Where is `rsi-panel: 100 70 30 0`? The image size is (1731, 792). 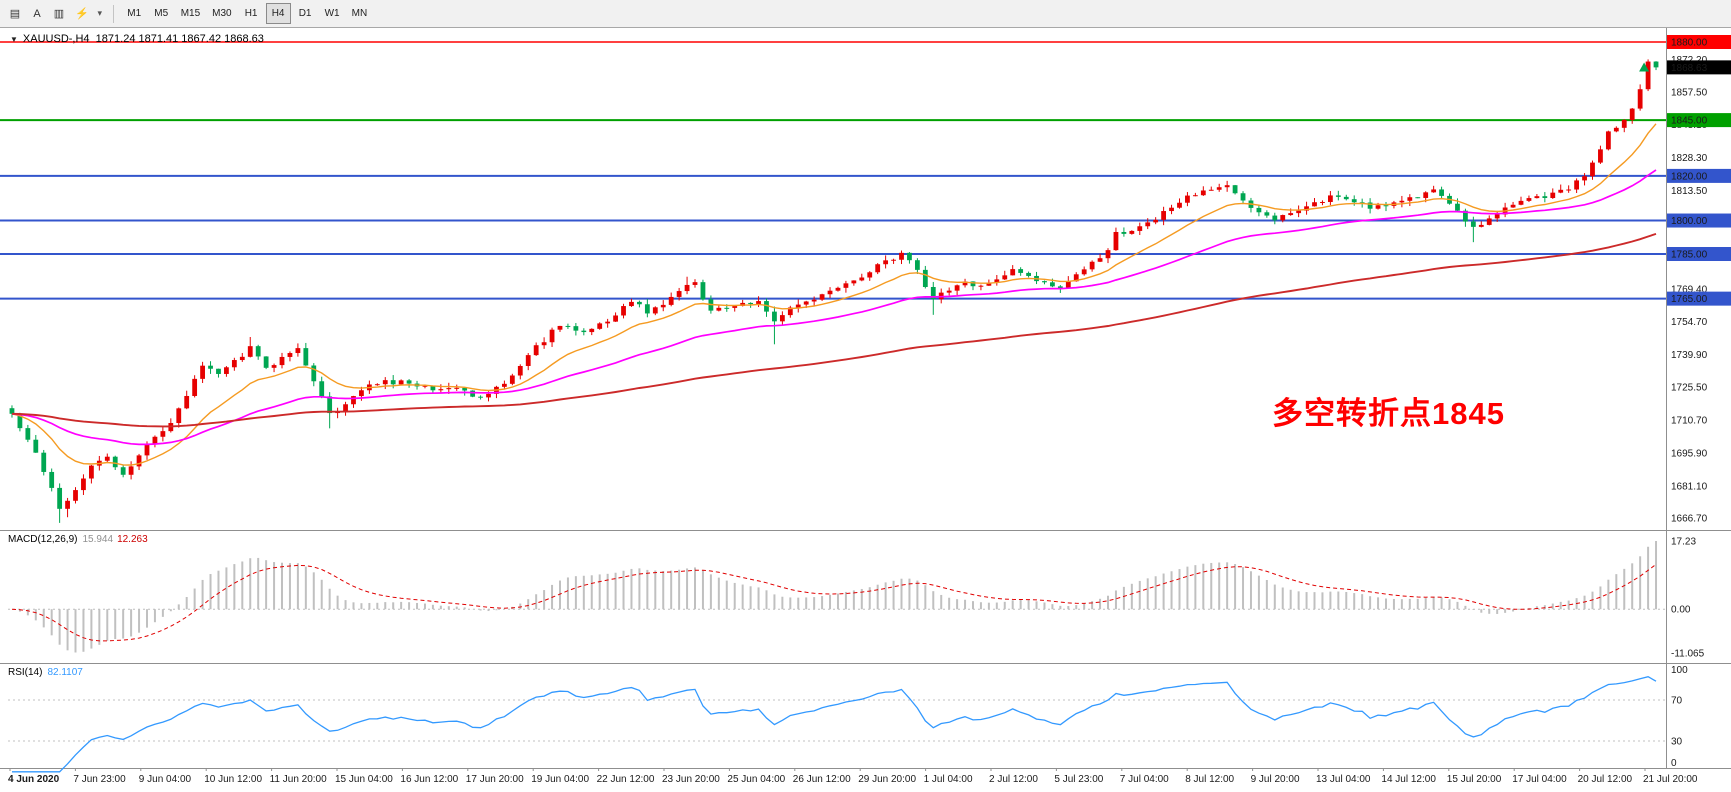 rsi-panel: 100 70 30 0 is located at coordinates (848, 719).